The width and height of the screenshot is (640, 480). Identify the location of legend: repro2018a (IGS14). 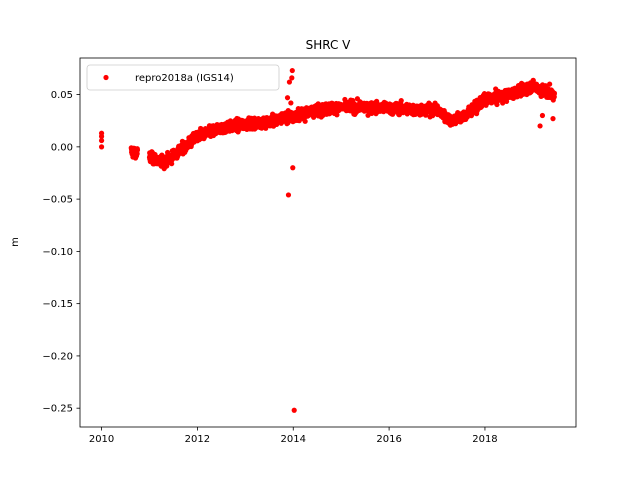
(183, 77).